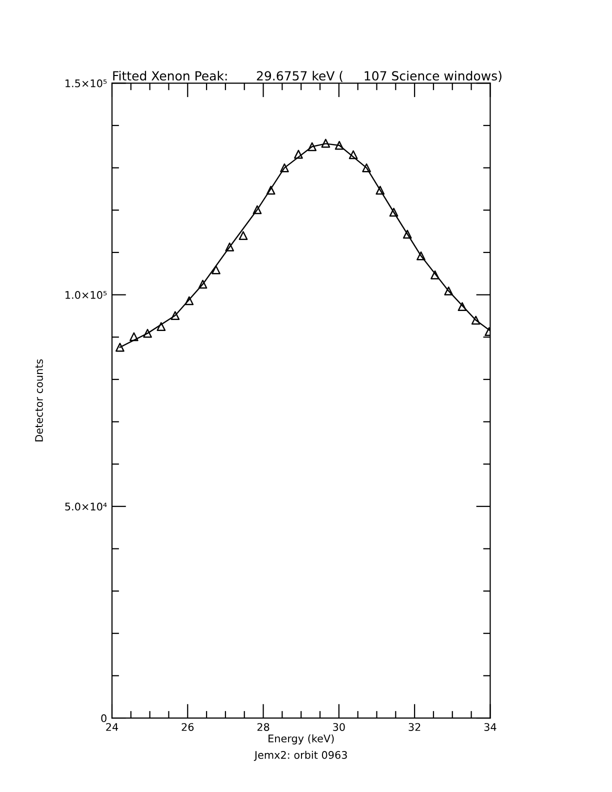  What do you see at coordinates (103, 718) in the screenshot?
I see `y-tick-label: 0` at bounding box center [103, 718].